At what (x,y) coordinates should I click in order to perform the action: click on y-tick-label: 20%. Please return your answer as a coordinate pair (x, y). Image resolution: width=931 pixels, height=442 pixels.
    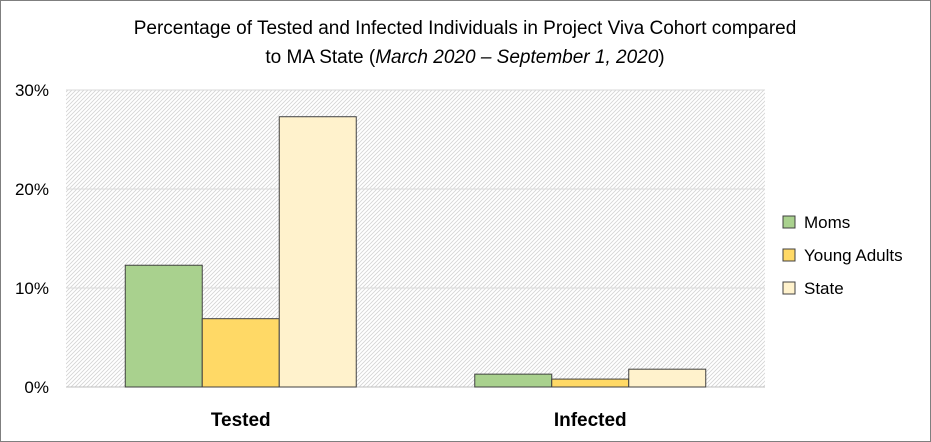
    Looking at the image, I should click on (32, 189).